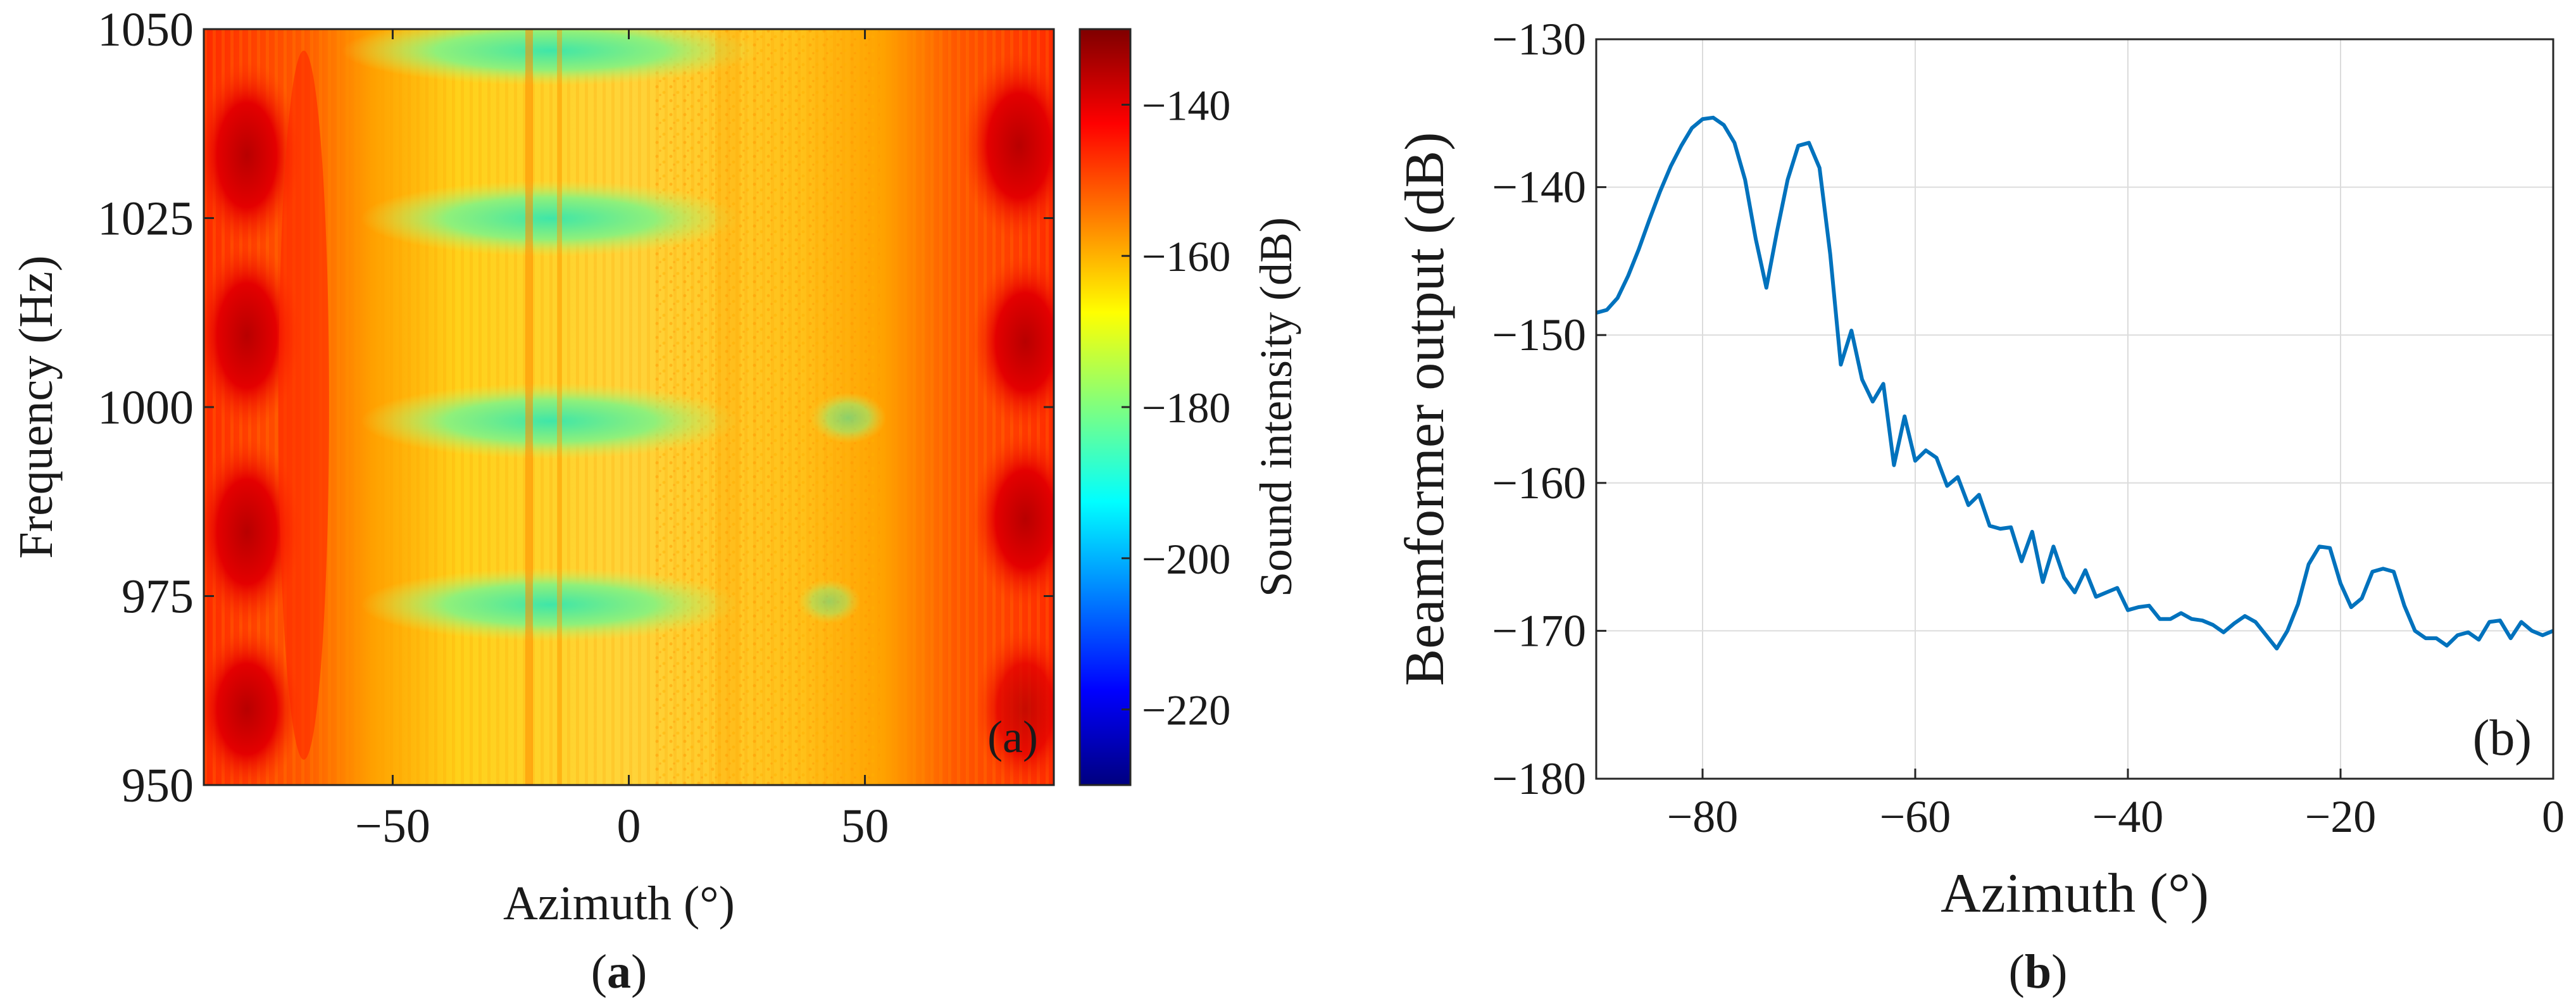 The height and width of the screenshot is (1006, 2576). What do you see at coordinates (2502, 738) in the screenshot?
I see `line-panel-label: (b)` at bounding box center [2502, 738].